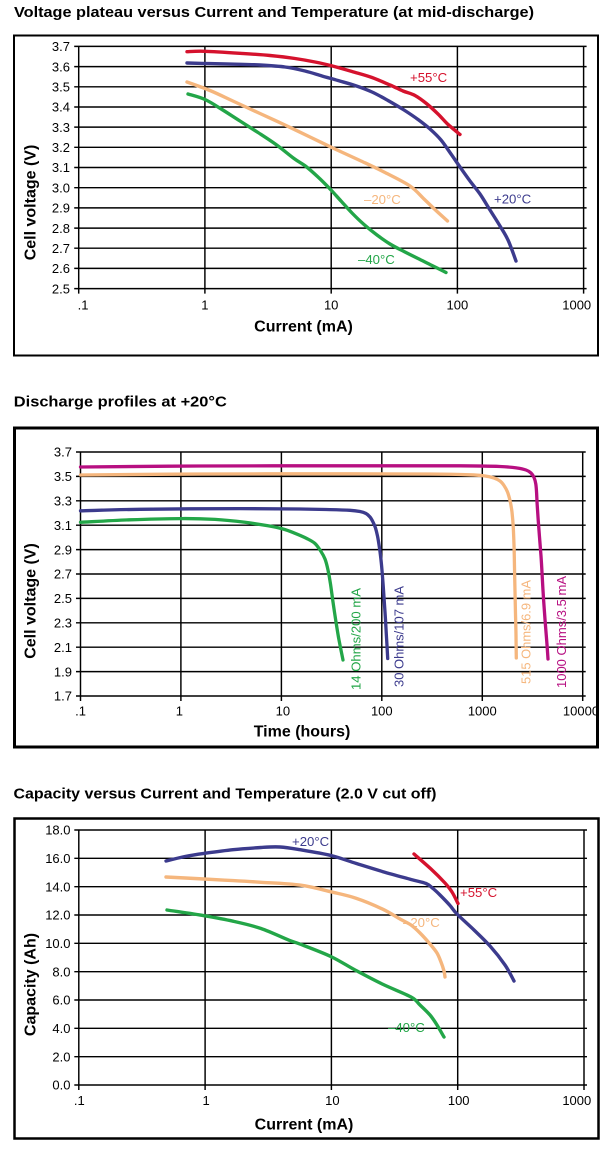 The image size is (611, 1158). I want to click on svg-text: 16.0, so click(57, 858).